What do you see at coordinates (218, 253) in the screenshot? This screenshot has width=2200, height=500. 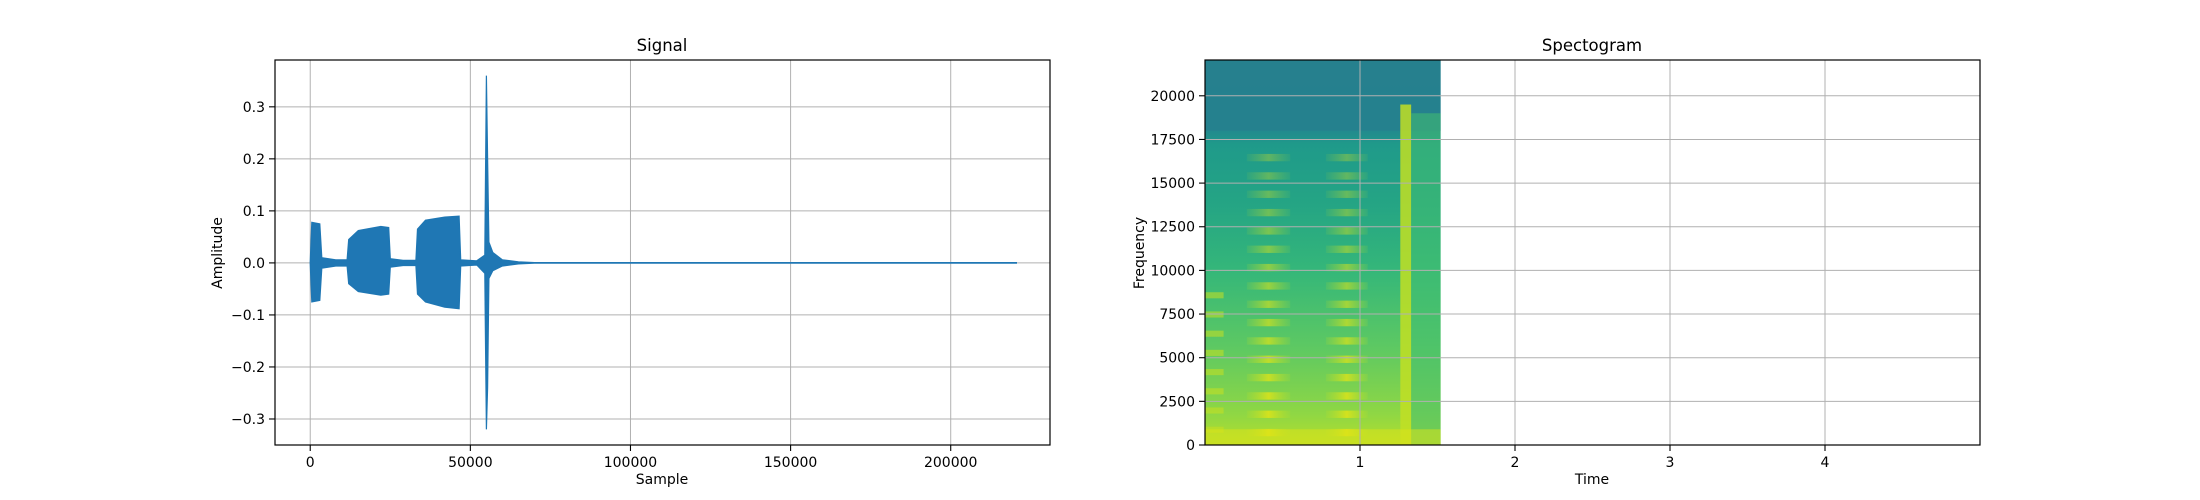 I see `signal-y-label: Amplitude` at bounding box center [218, 253].